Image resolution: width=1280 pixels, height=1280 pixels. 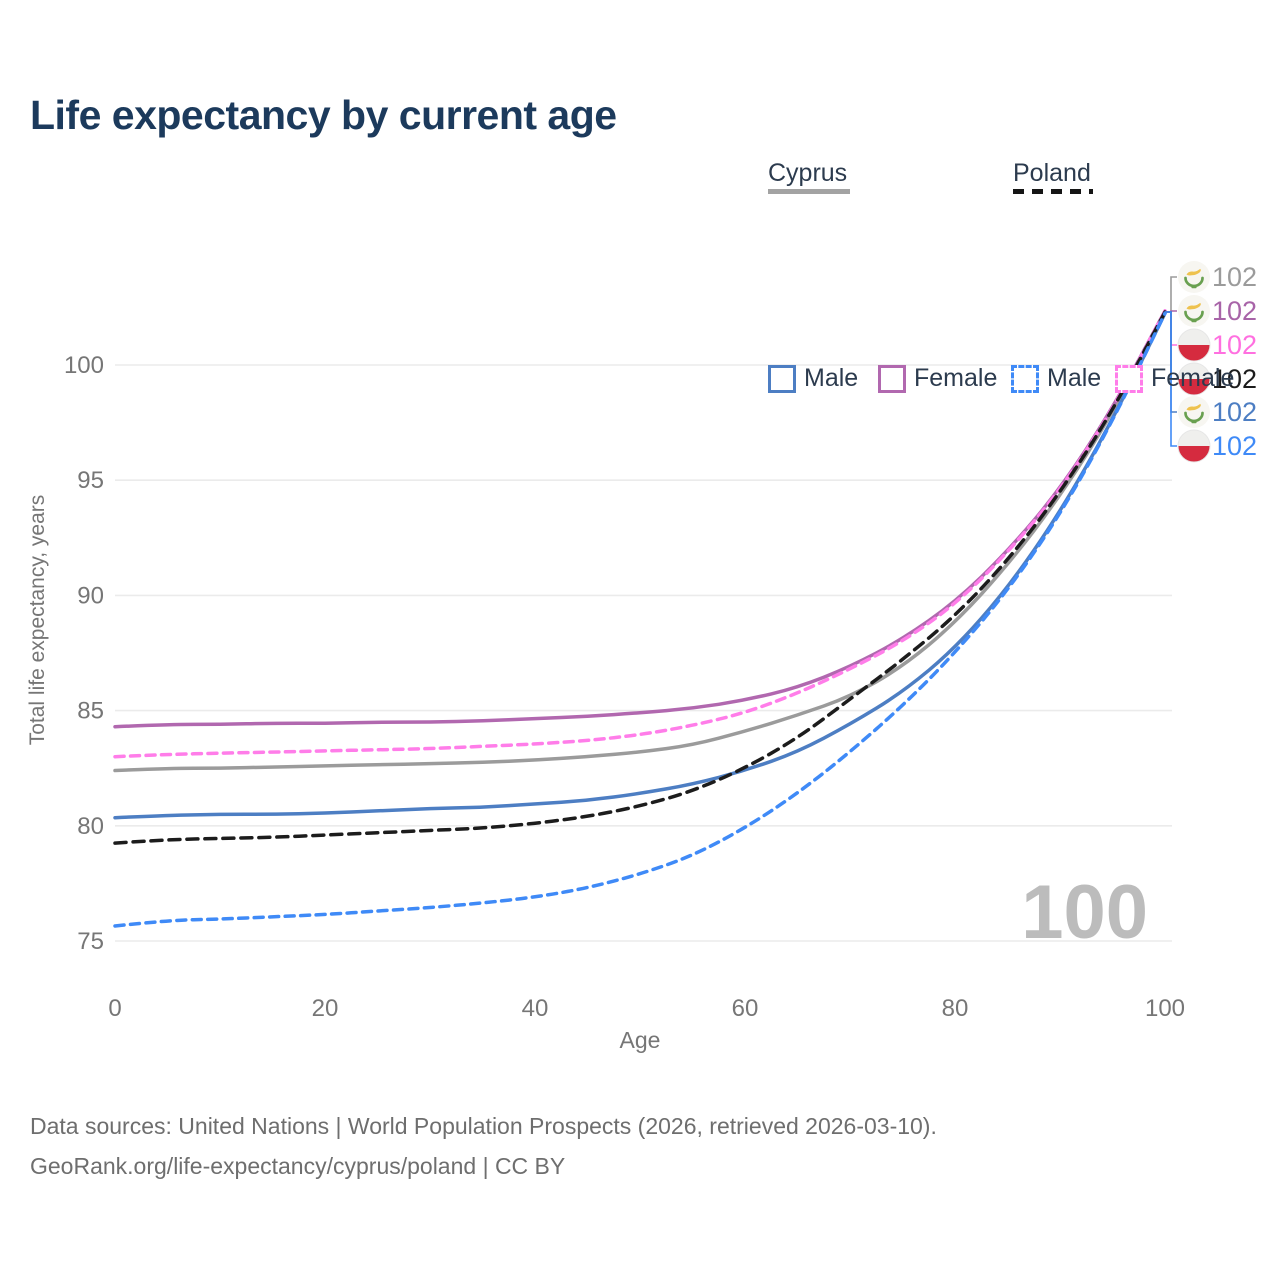 What do you see at coordinates (325, 1008) in the screenshot?
I see `x-tick-label: 20` at bounding box center [325, 1008].